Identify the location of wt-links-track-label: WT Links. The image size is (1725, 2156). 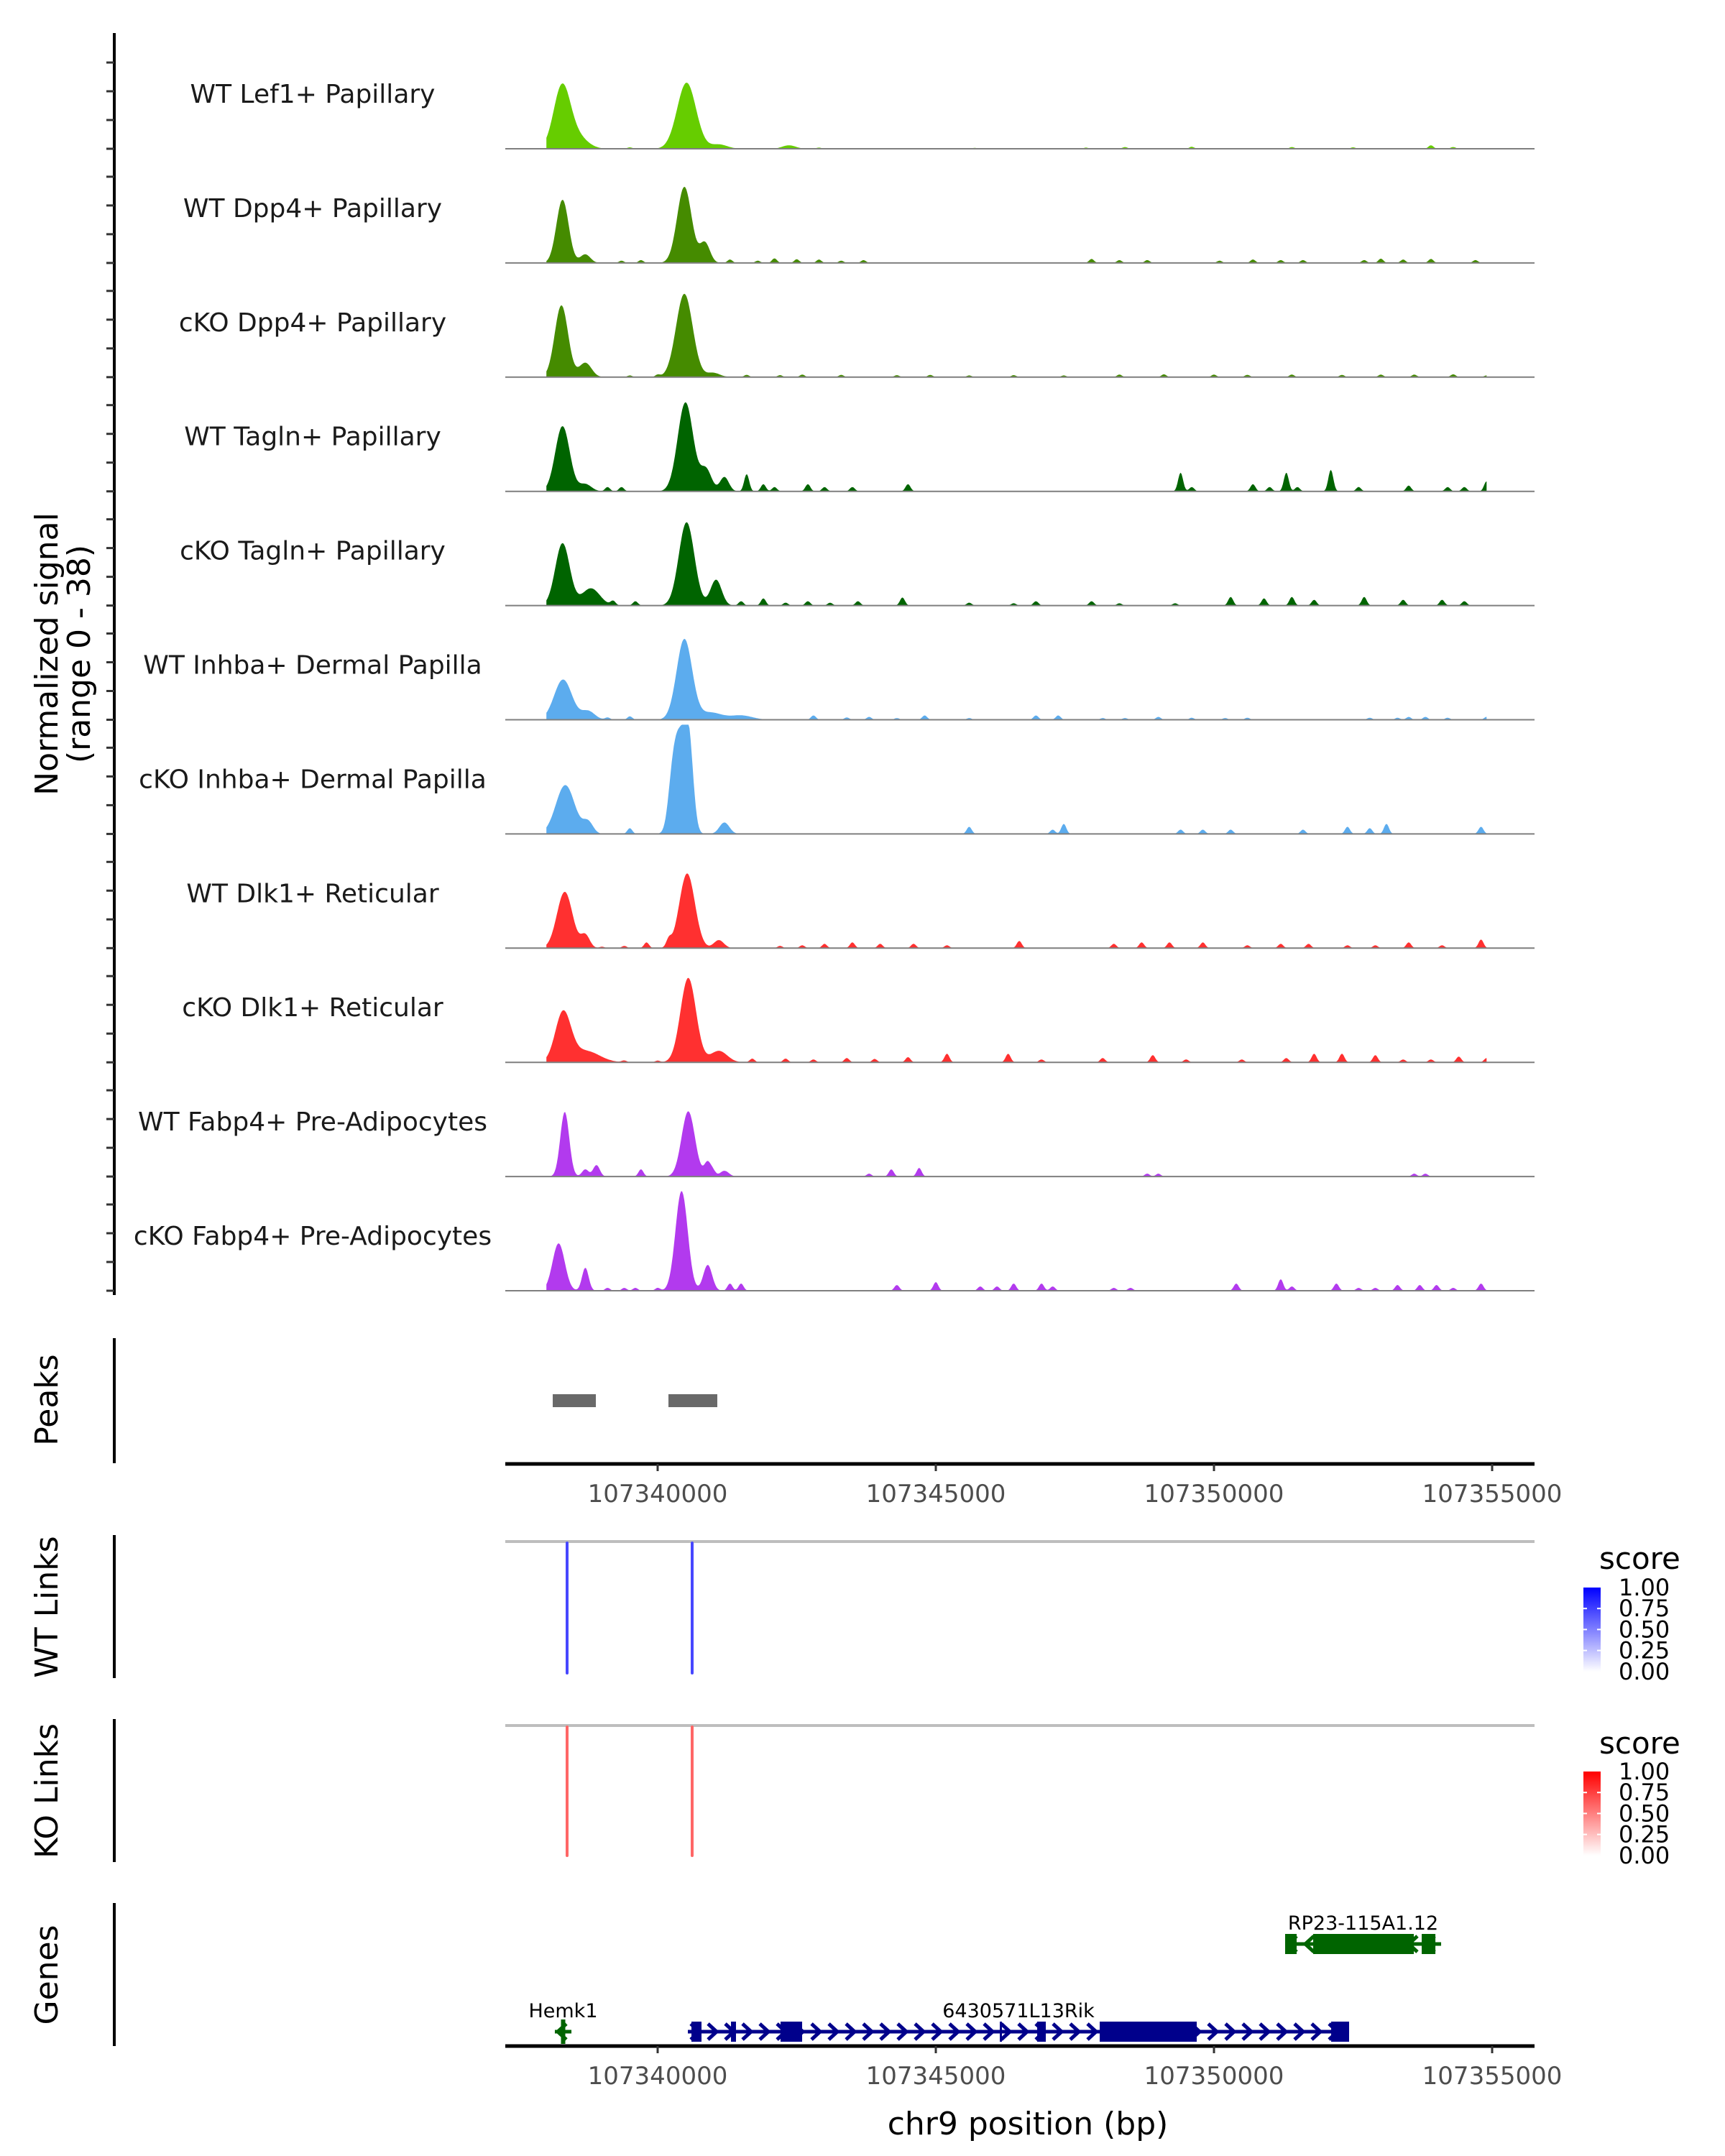
(47, 1606).